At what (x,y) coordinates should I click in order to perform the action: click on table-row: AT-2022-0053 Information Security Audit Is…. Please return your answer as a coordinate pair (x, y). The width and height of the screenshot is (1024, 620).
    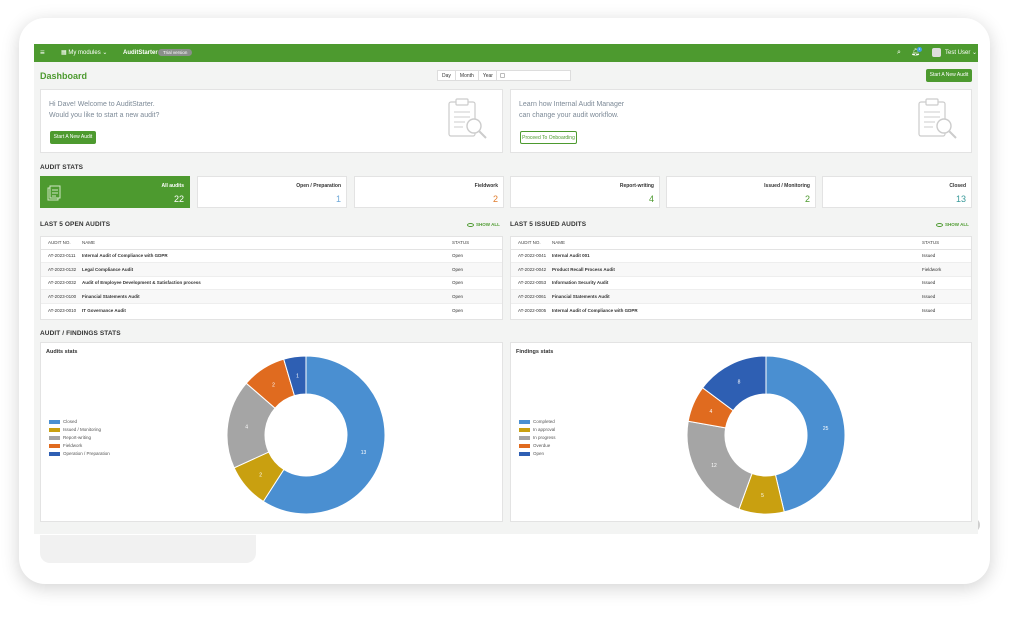
    Looking at the image, I should click on (741, 283).